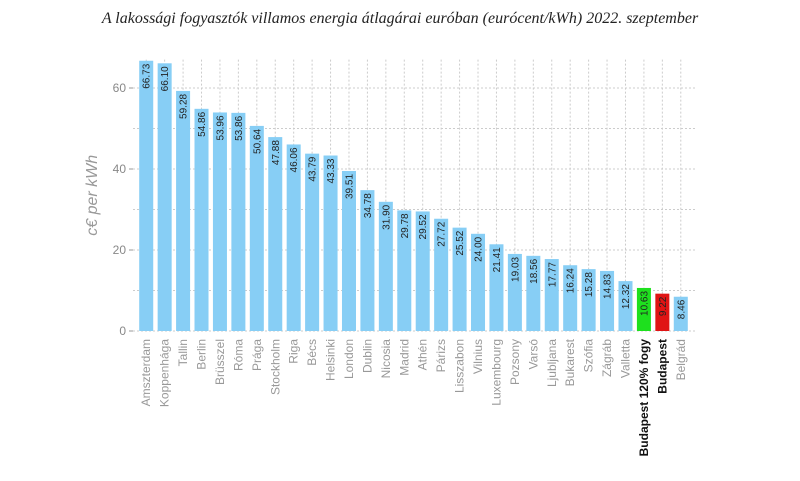 The height and width of the screenshot is (481, 800). I want to click on x-tick-label: Varsó, so click(533, 354).